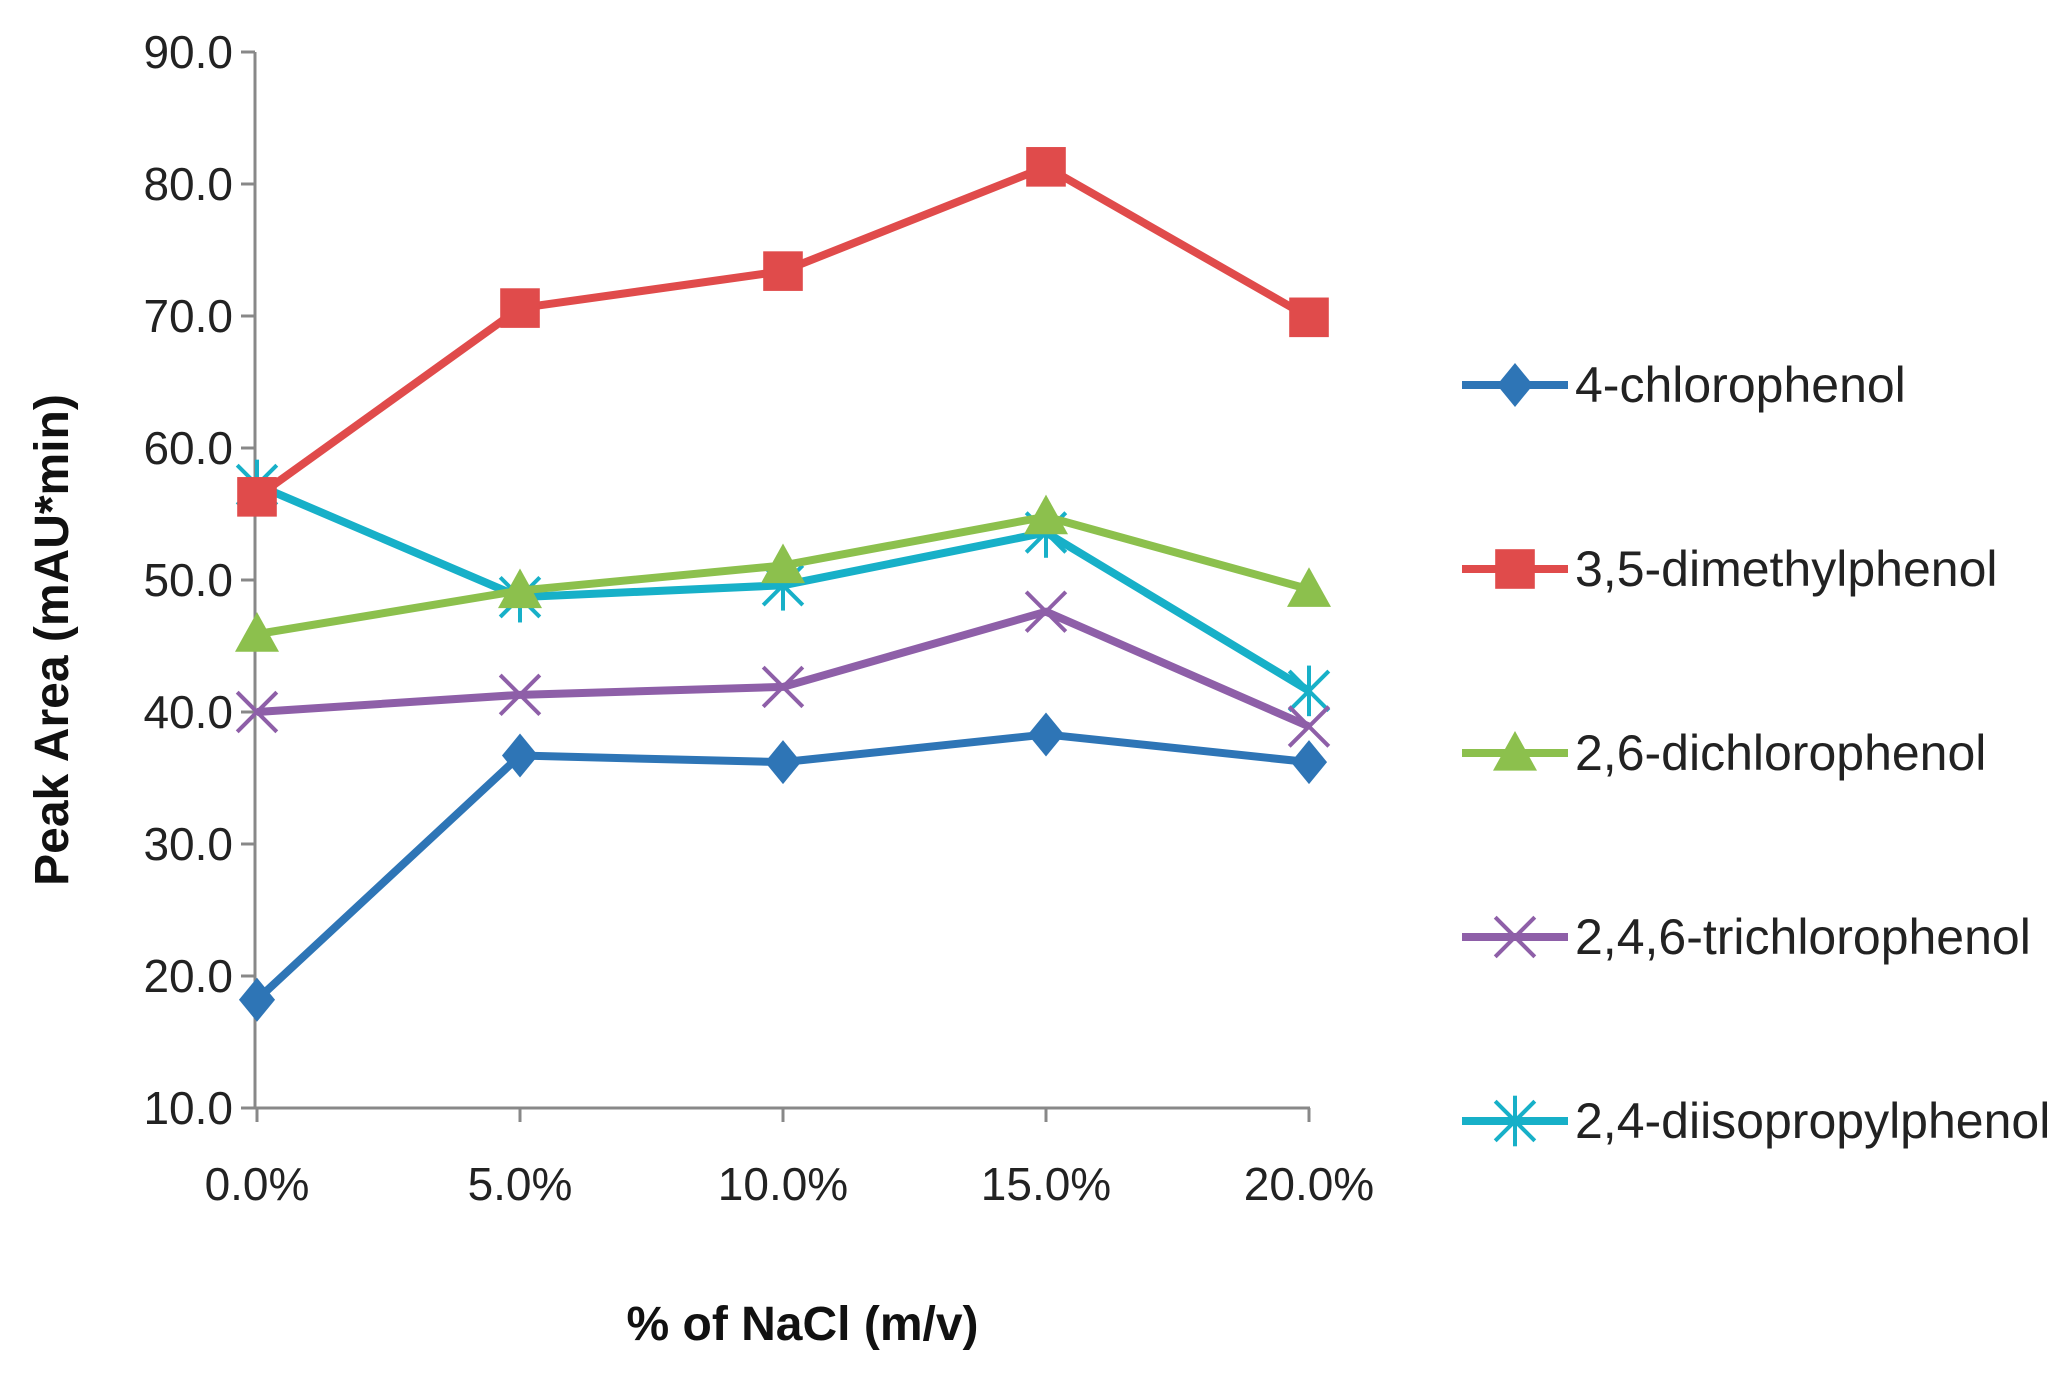 The image size is (2068, 1389). What do you see at coordinates (188, 580) in the screenshot?
I see `y-tick-label: 50.0` at bounding box center [188, 580].